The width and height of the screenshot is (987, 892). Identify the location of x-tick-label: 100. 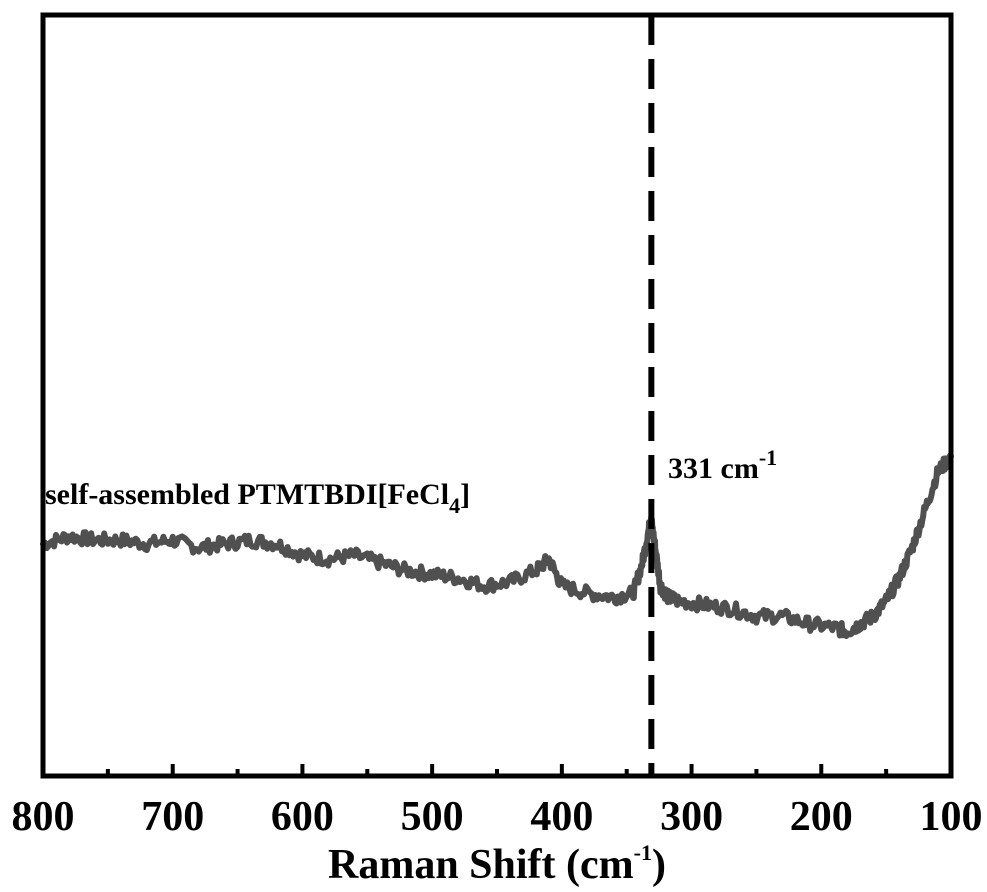
(951, 817).